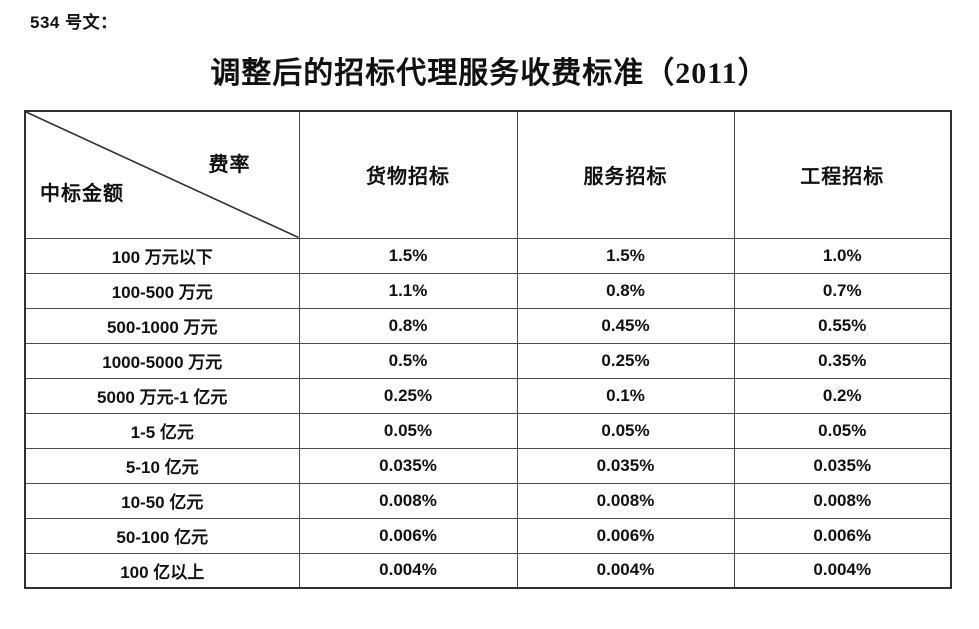 The width and height of the screenshot is (979, 629). Describe the element at coordinates (229, 165) in the screenshot. I see `corner-label-rate: 费率` at that location.